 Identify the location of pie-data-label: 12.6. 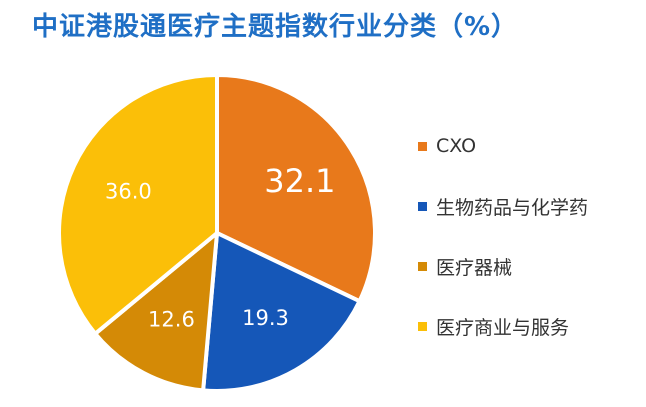
(171, 320).